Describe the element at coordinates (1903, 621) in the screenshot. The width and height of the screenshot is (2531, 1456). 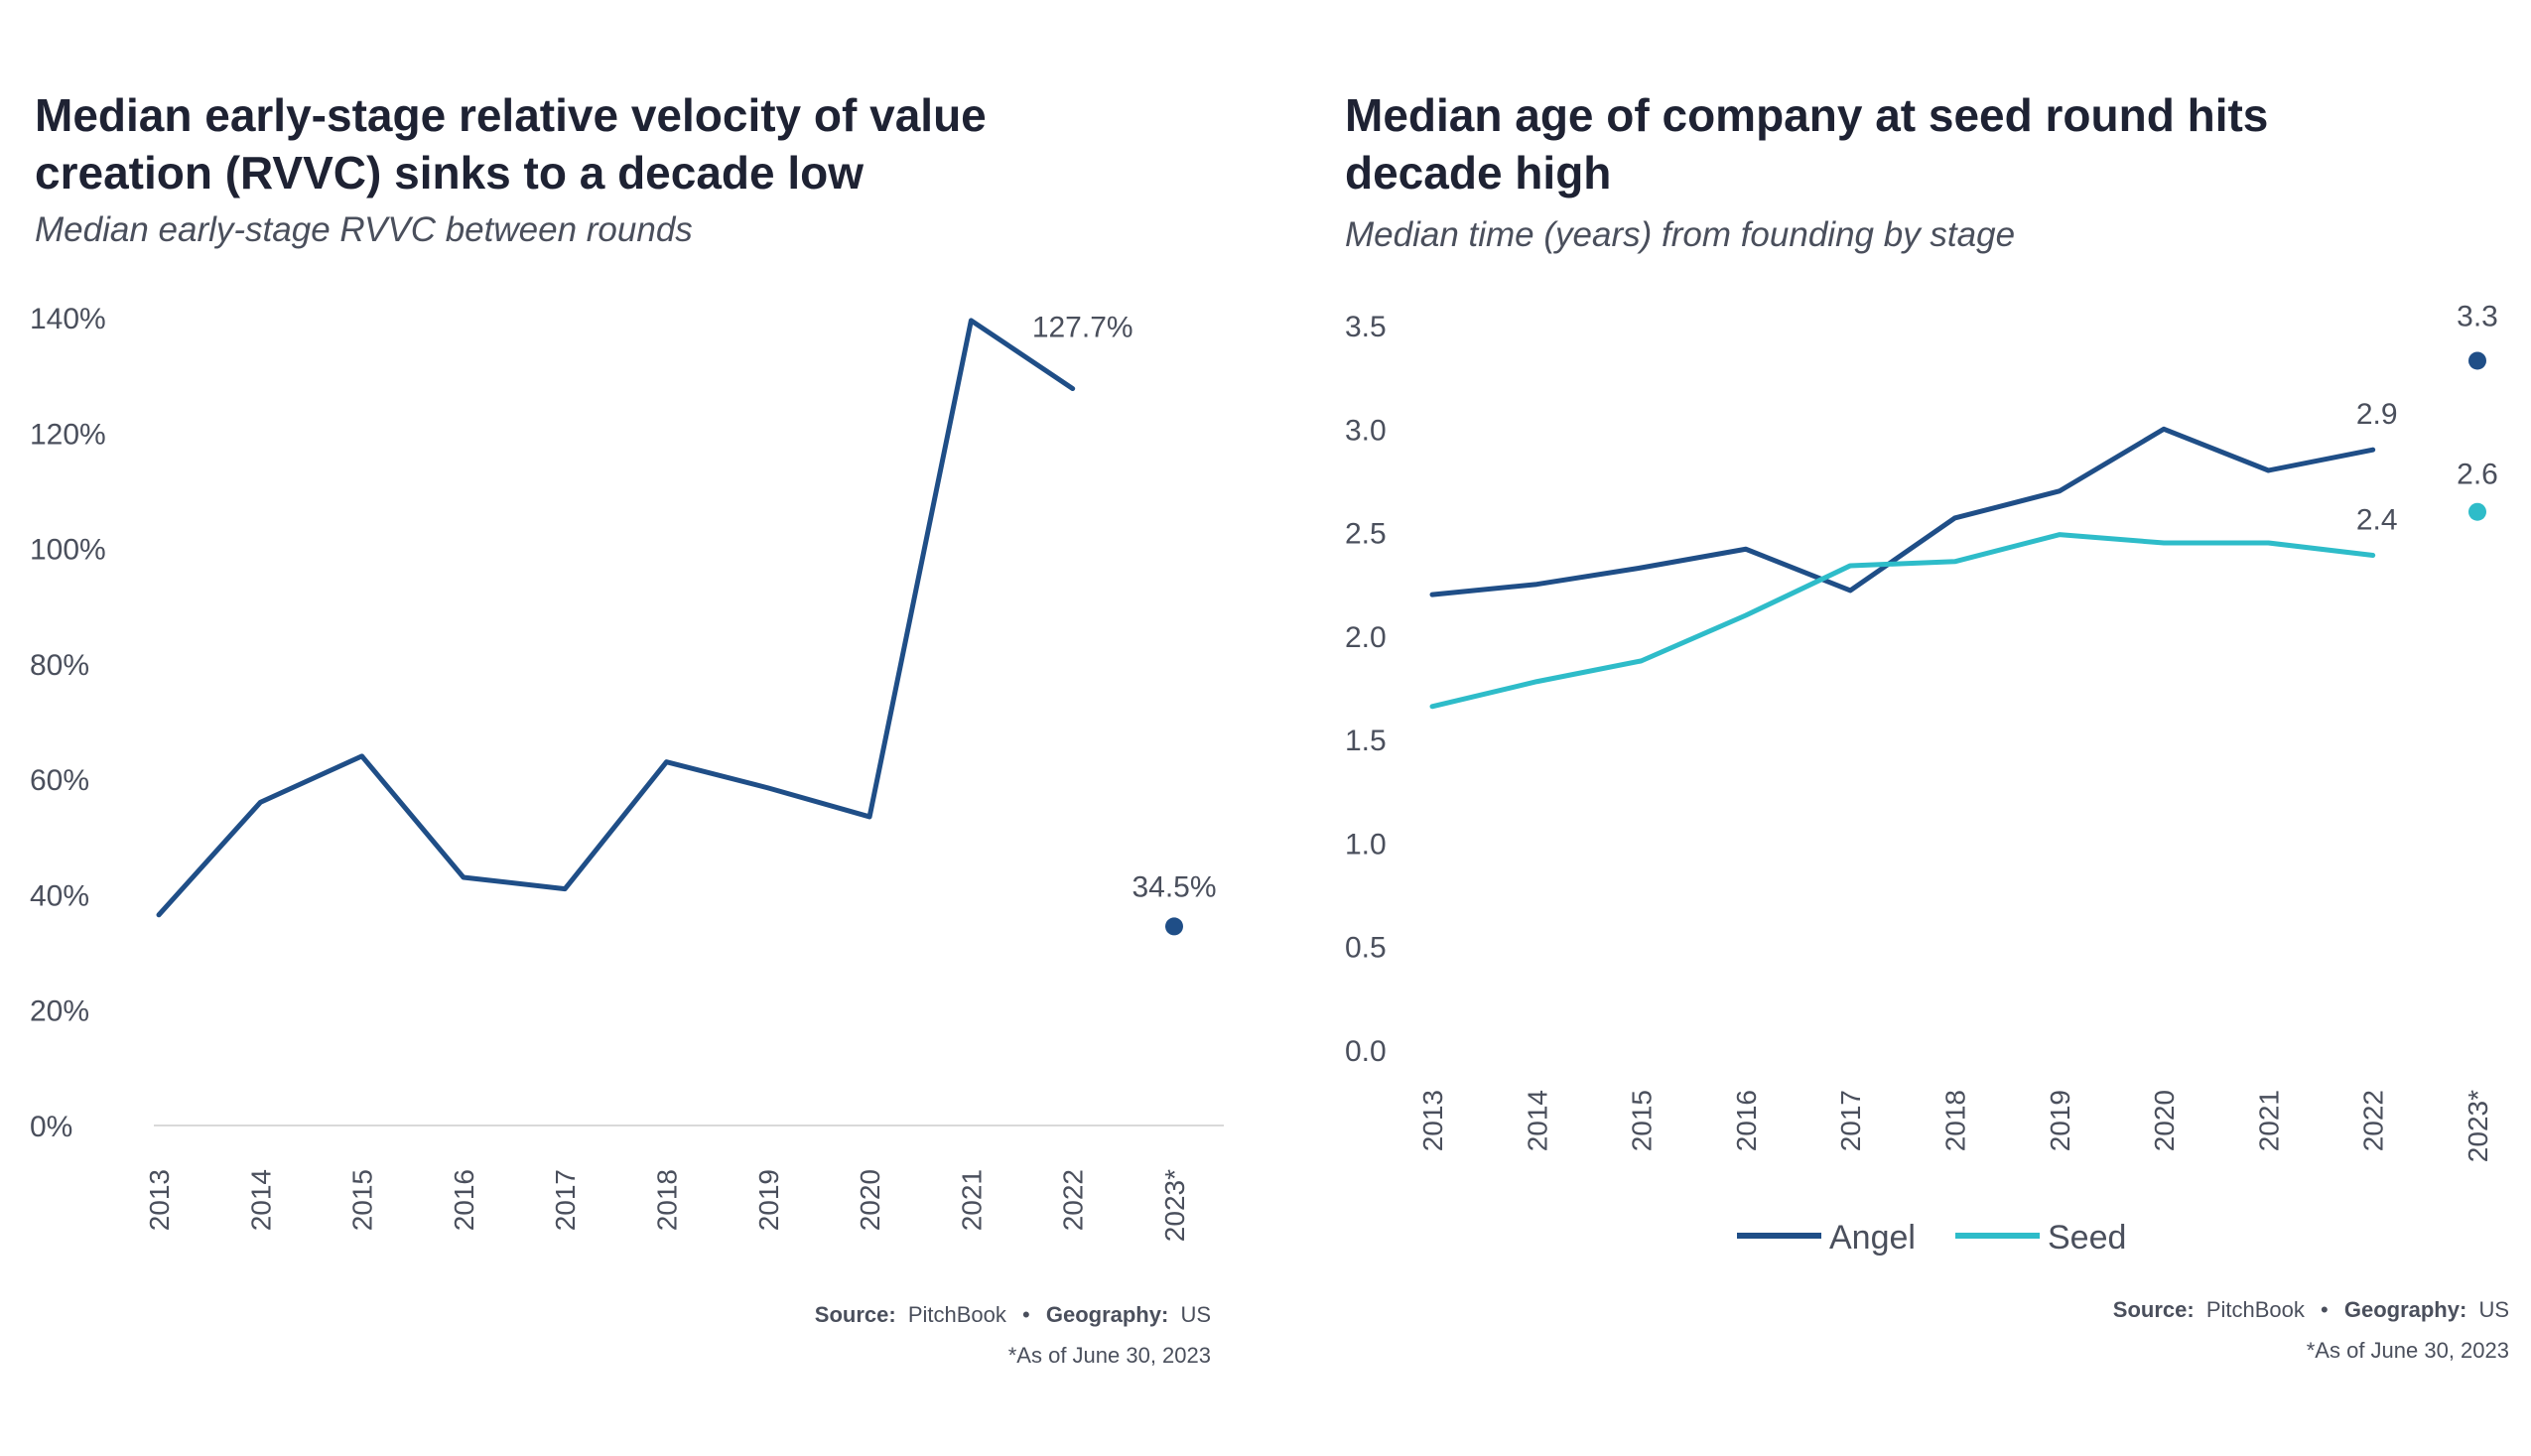
I see `right-line-seed` at that location.